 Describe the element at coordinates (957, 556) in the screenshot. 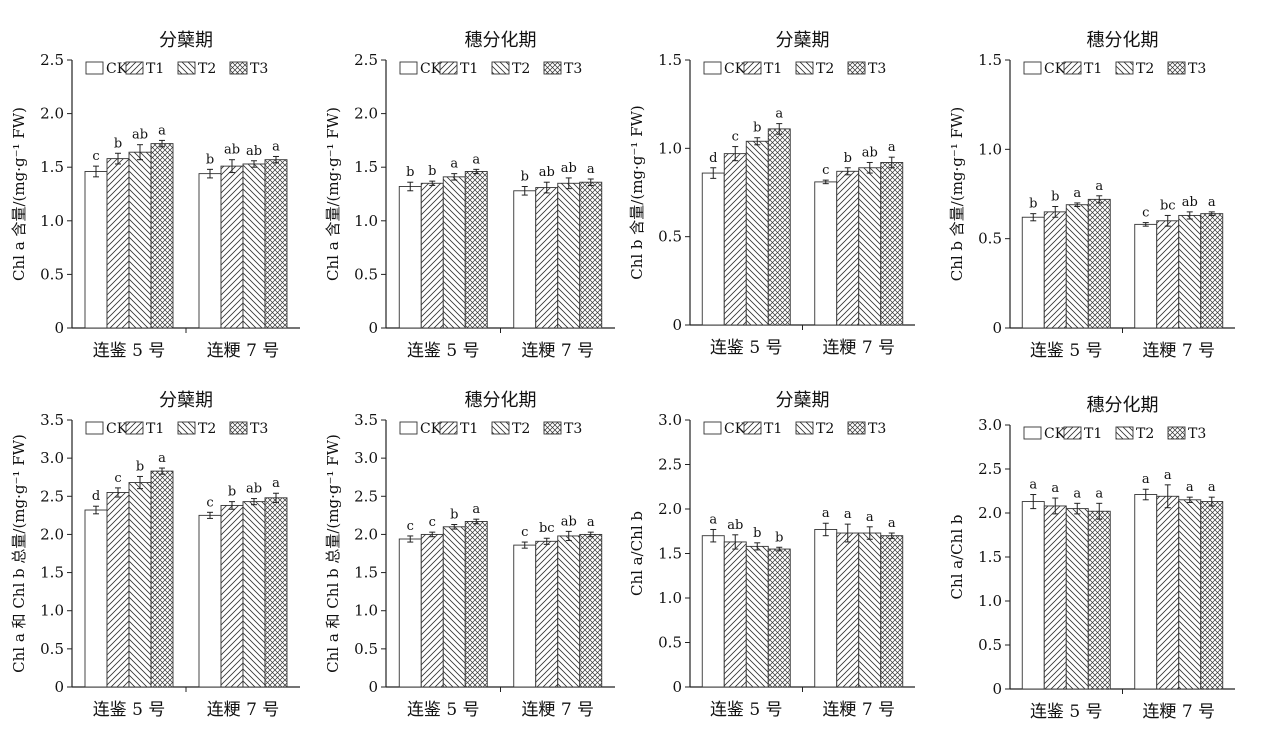

I see `y-axis-label: Chl a/Chl b` at that location.